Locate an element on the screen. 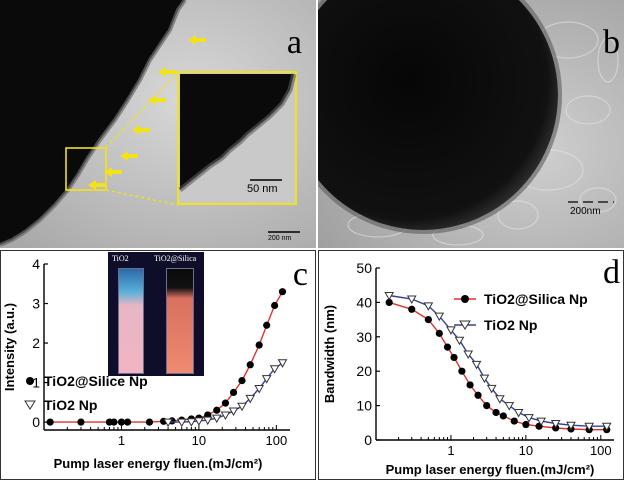  zoom-box is located at coordinates (86, 169).